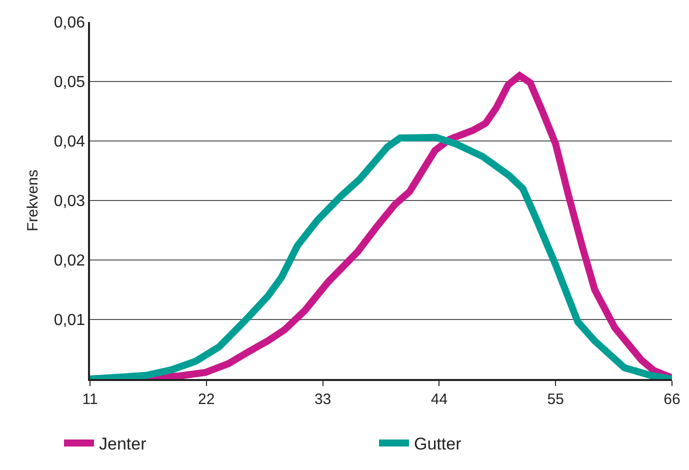 This screenshot has height=470, width=689. What do you see at coordinates (70, 321) in the screenshot?
I see `y-tick-label: 0,01` at bounding box center [70, 321].